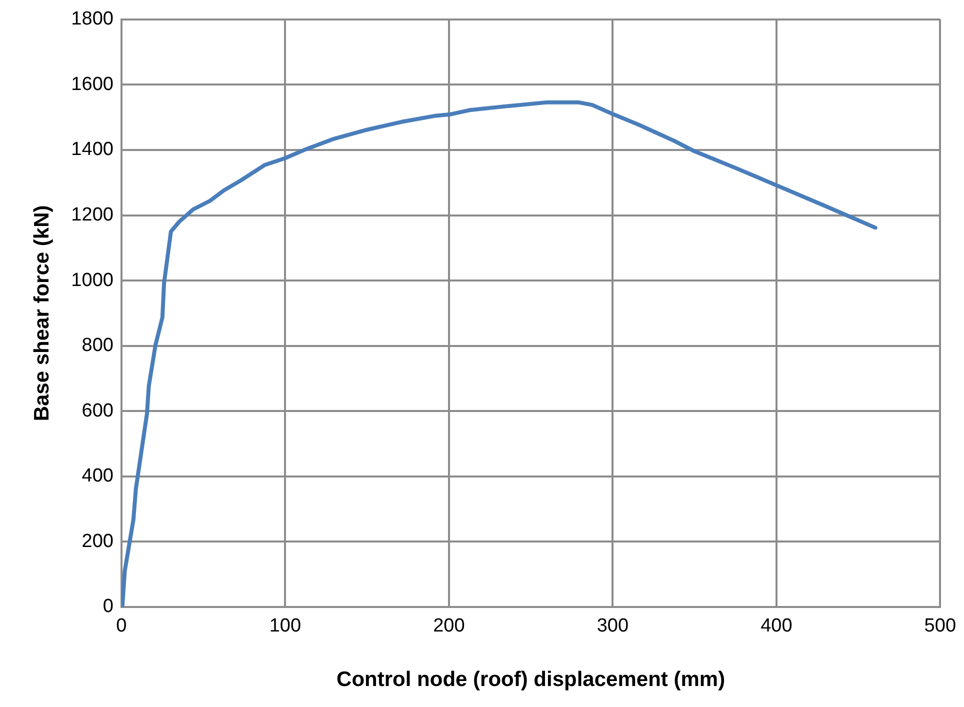 Image resolution: width=964 pixels, height=707 pixels. What do you see at coordinates (98, 476) in the screenshot?
I see `y-tick-label: 400` at bounding box center [98, 476].